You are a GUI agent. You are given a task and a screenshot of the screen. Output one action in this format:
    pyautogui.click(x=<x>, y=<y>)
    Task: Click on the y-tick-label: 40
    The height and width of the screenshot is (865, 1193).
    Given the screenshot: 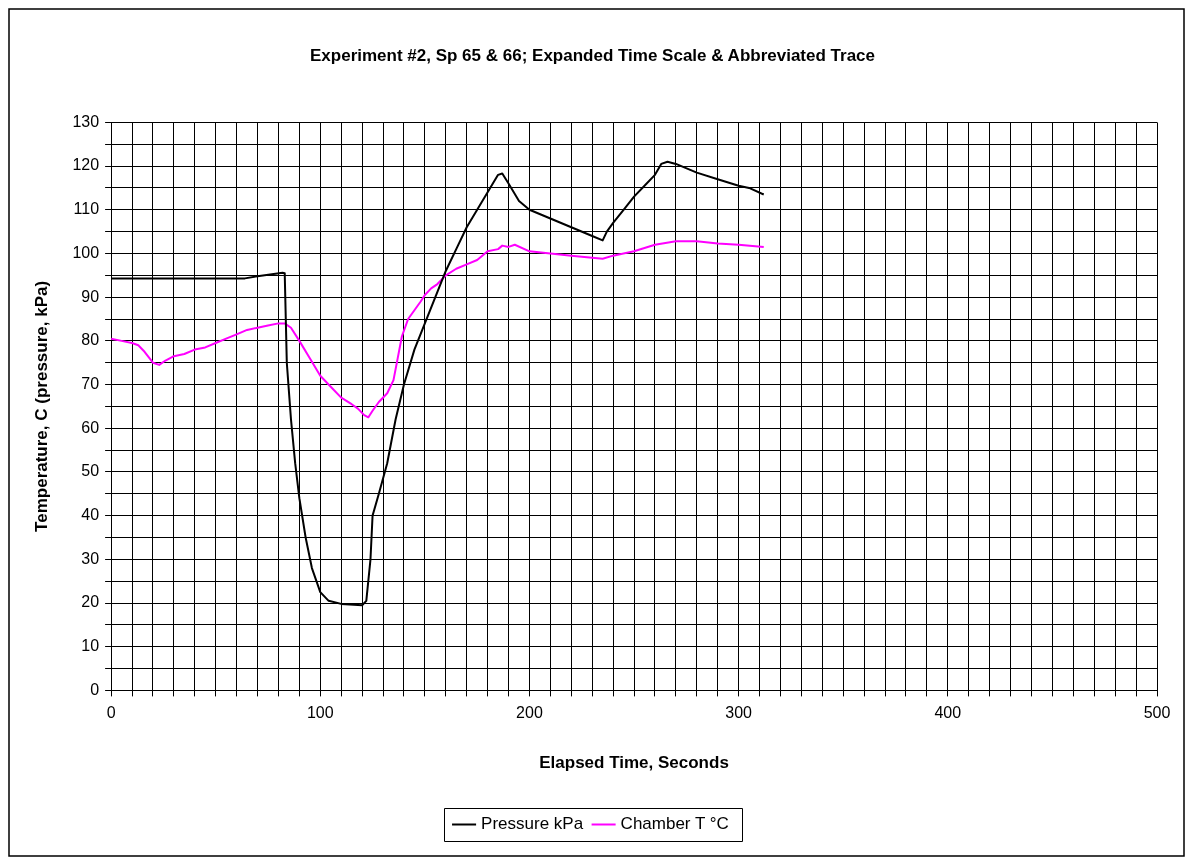 What is the action you would take?
    pyautogui.click(x=90, y=515)
    